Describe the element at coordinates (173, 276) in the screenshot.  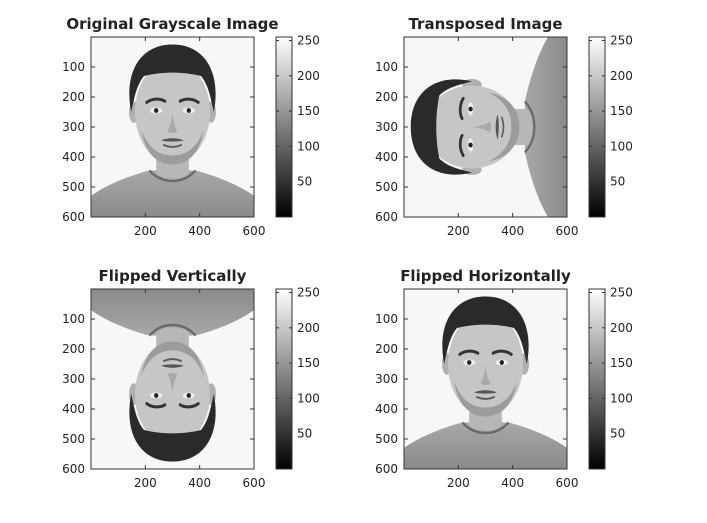
I see `panel-title: Flipped Vertically` at that location.